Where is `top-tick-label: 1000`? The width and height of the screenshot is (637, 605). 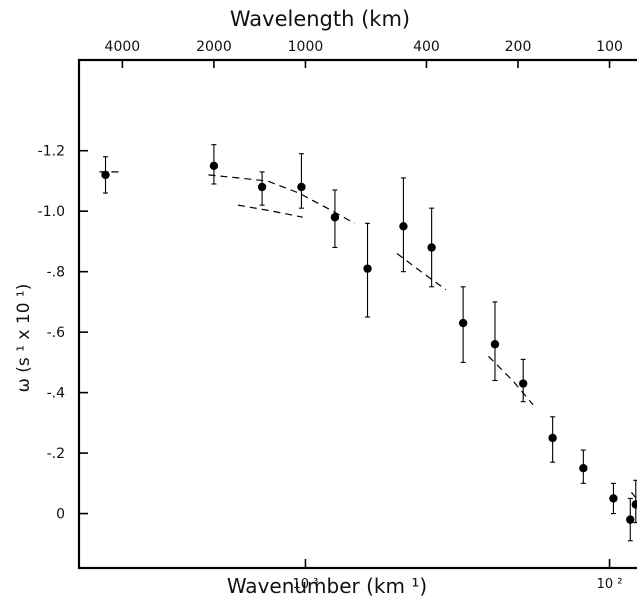 top-tick-label: 1000 is located at coordinates (306, 47).